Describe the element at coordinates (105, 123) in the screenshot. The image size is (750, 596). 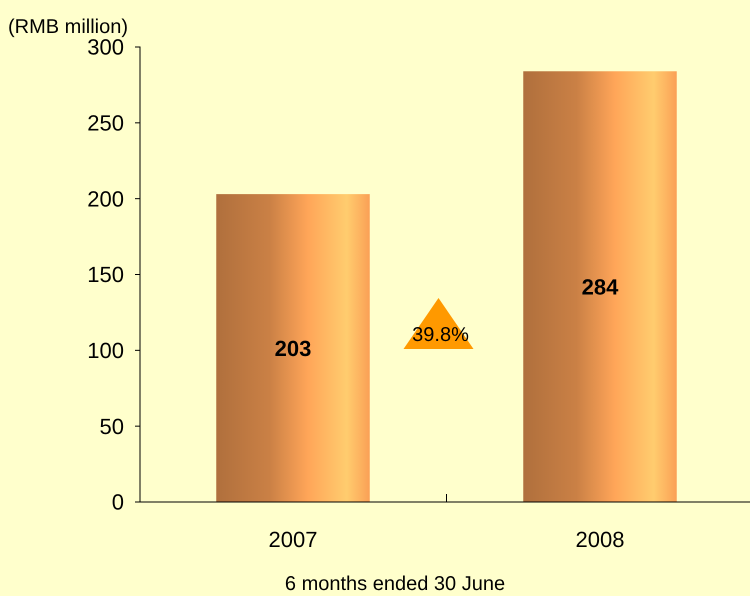
I see `y-tick-label: 250` at that location.